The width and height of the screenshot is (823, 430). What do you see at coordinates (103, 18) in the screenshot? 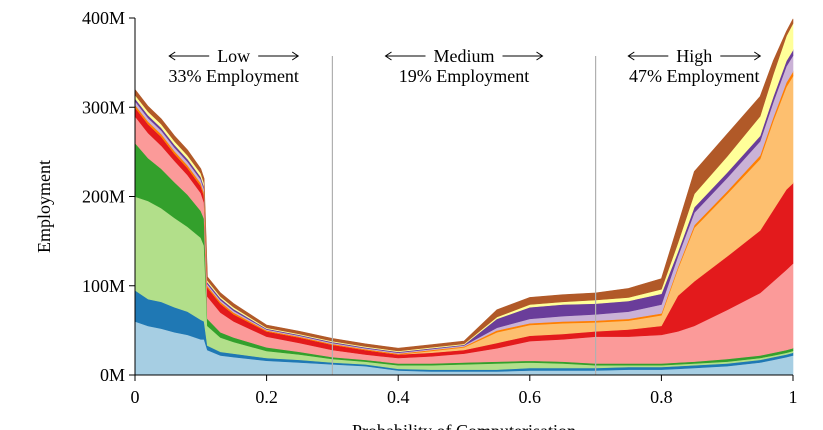
I see `y-tick-label: 400M` at bounding box center [103, 18].